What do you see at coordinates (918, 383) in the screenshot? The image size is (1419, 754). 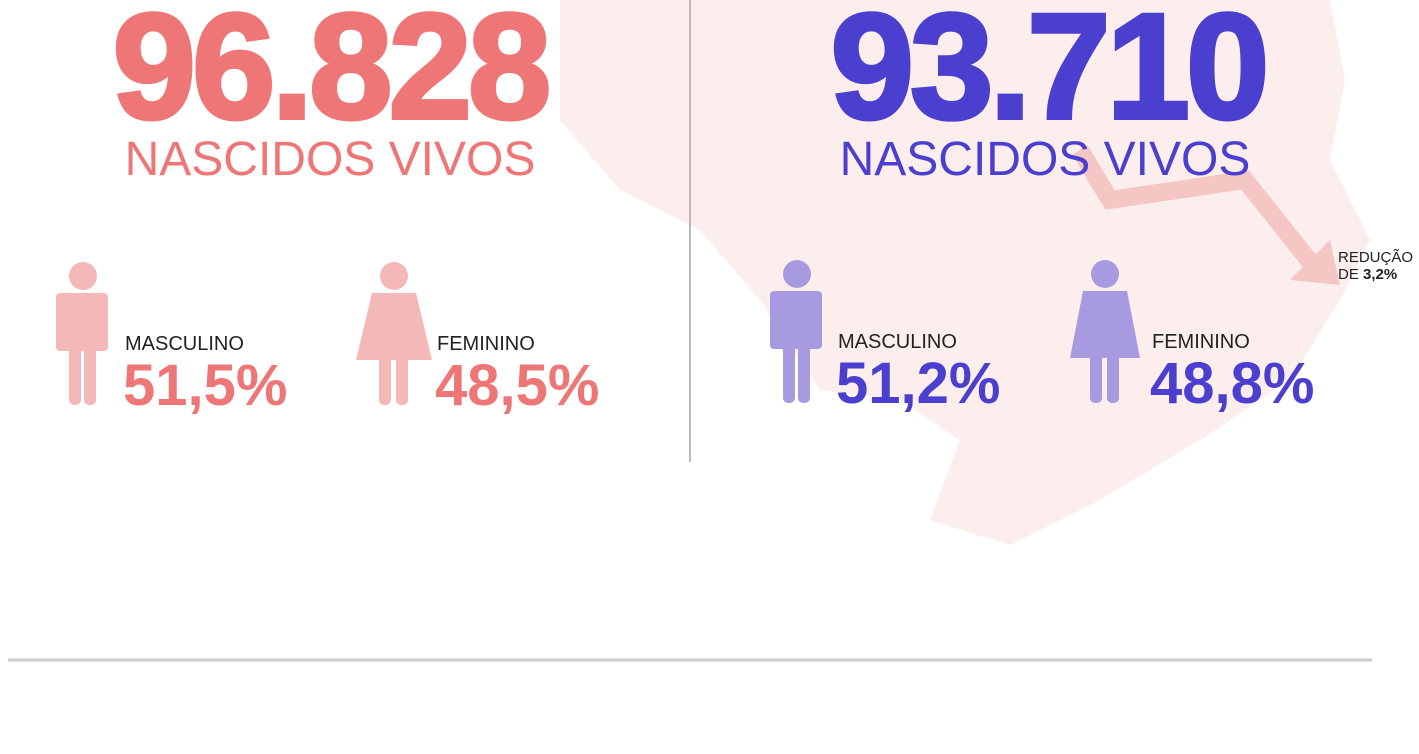 I see `male-value: 51,2%` at bounding box center [918, 383].